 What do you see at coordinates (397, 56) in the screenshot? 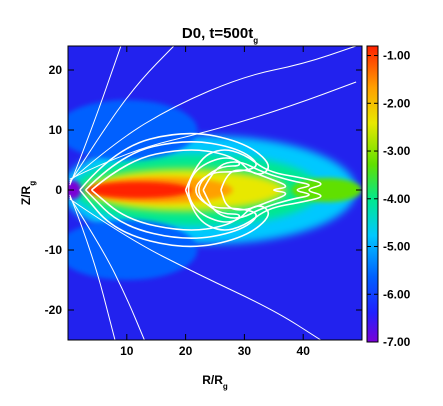
I see `colorbar-tick-label: -1.00` at bounding box center [397, 56].